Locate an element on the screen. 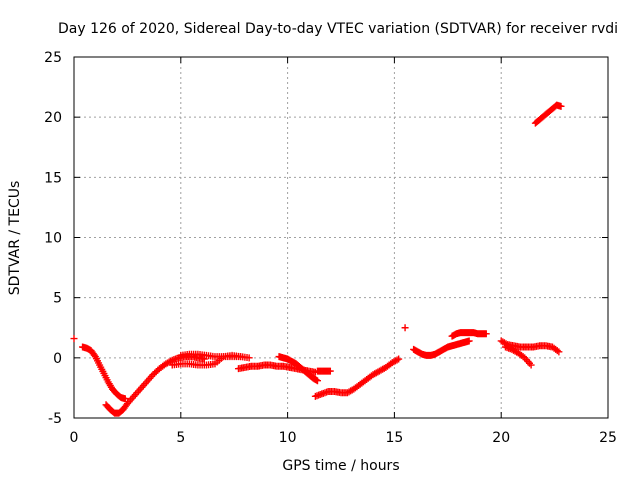  series-seg-c is located at coordinates (155, 385).